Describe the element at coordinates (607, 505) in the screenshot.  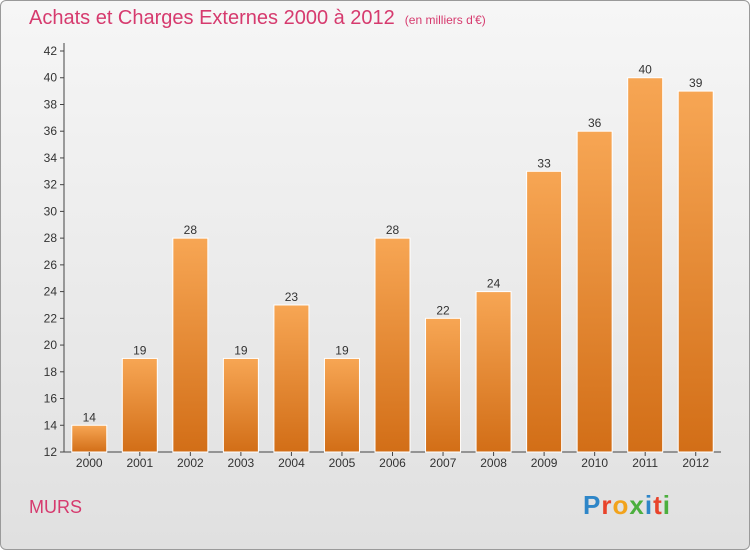
I see `logo-letter: r` at that location.